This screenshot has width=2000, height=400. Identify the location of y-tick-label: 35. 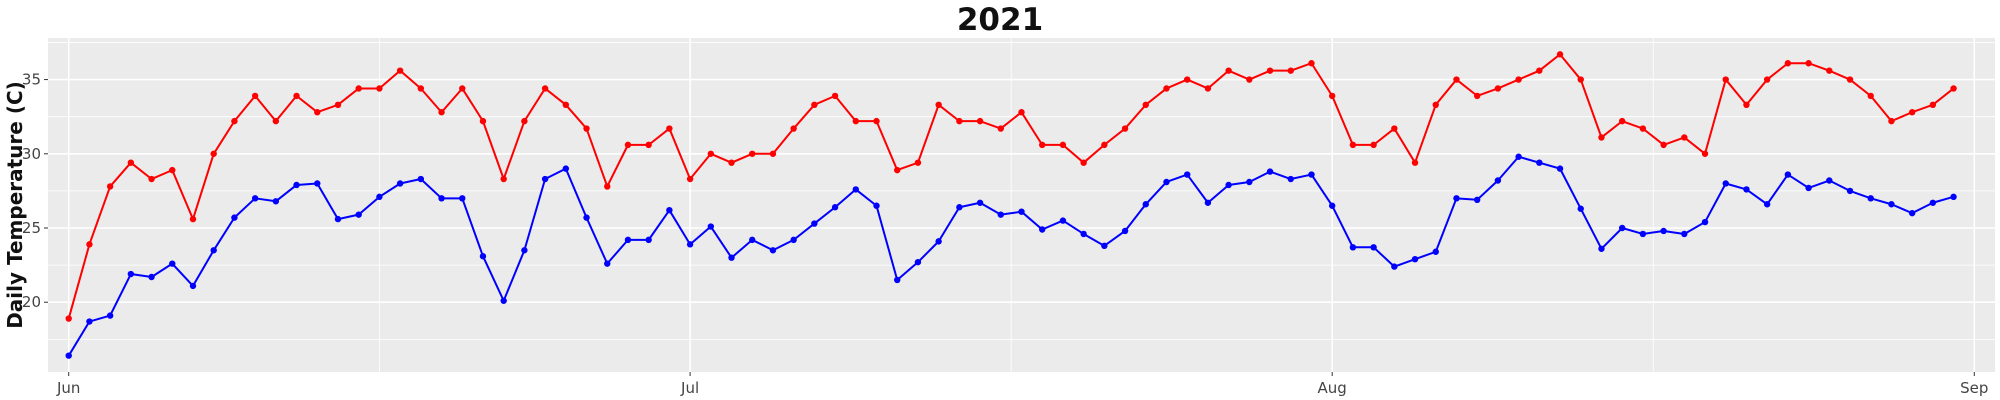
(31, 80).